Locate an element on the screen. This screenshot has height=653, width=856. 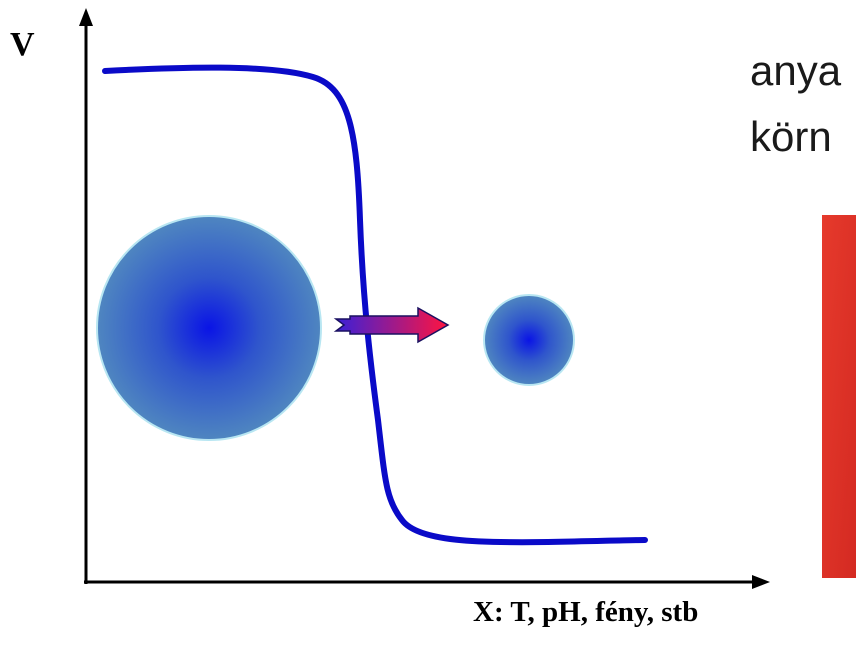
y-axis-label: V is located at coordinates (22, 44).